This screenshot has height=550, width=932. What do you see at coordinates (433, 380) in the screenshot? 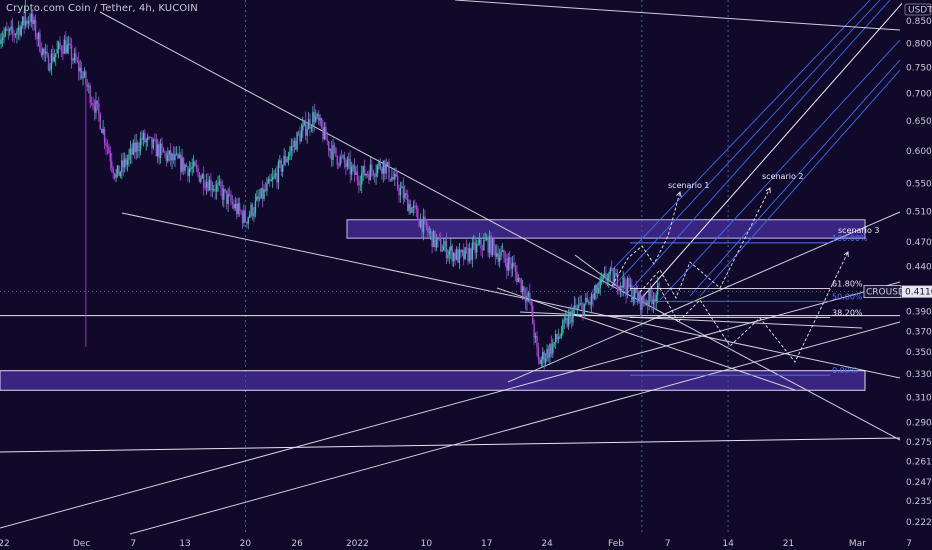
I see `support-zone` at bounding box center [433, 380].